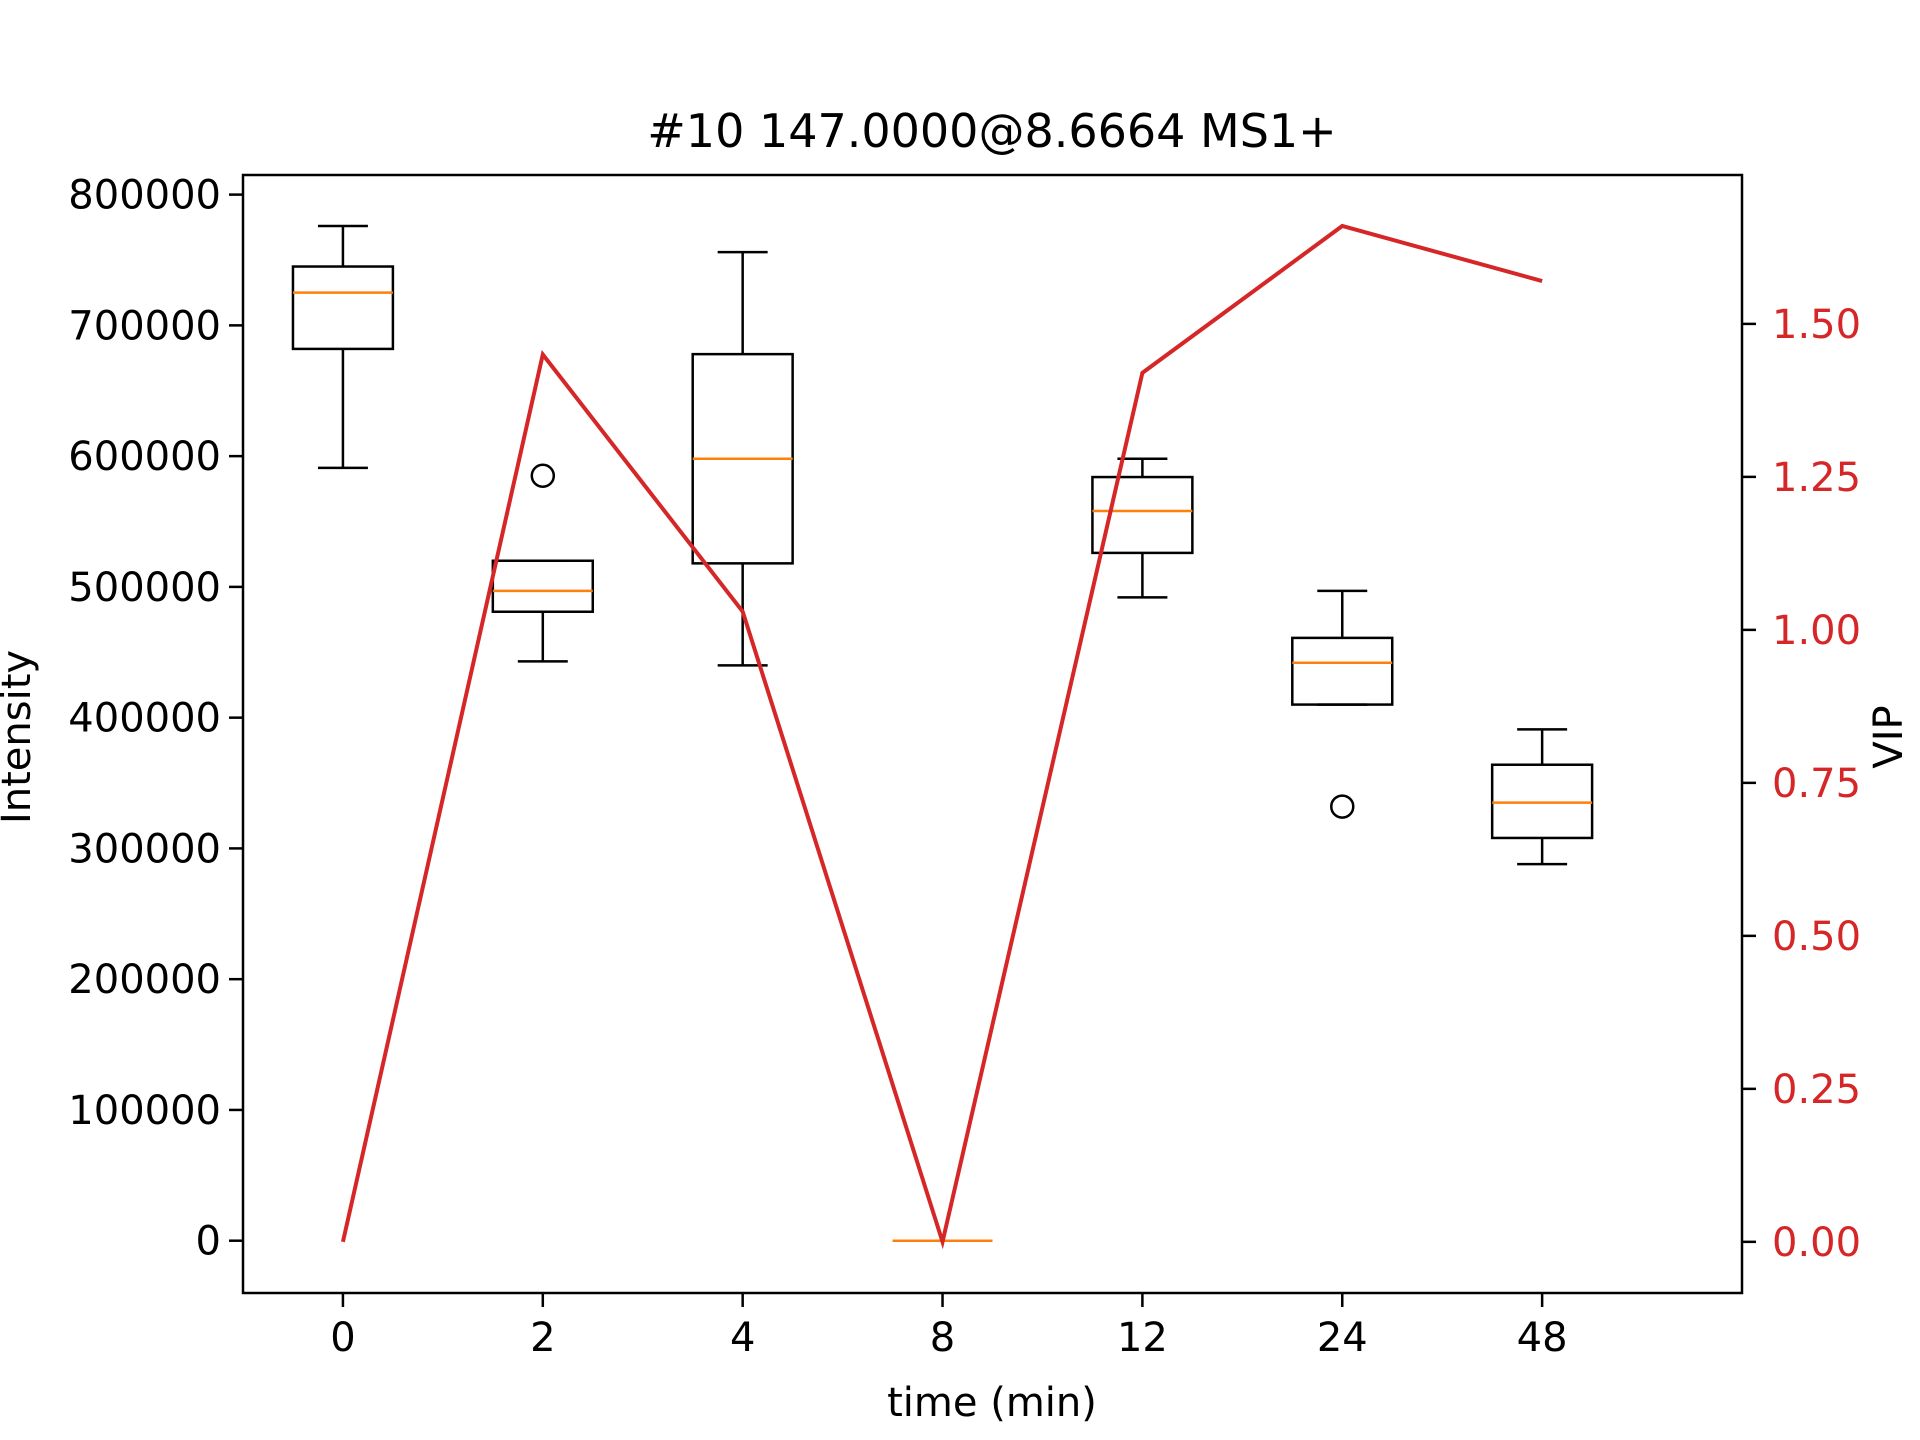 Image resolution: width=1920 pixels, height=1440 pixels. Describe the element at coordinates (144, 719) in the screenshot. I see `y-tick-label: 400000` at that location.